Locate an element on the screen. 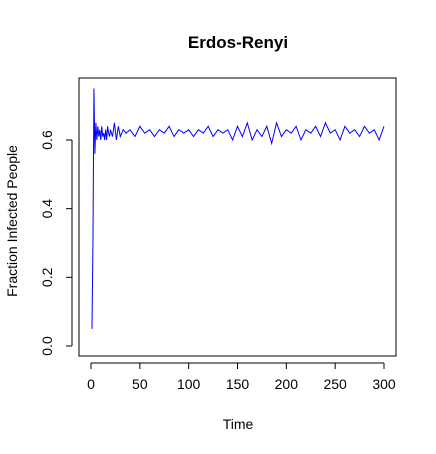  y-axis-label: Fraction Infected People is located at coordinates (12, 221).